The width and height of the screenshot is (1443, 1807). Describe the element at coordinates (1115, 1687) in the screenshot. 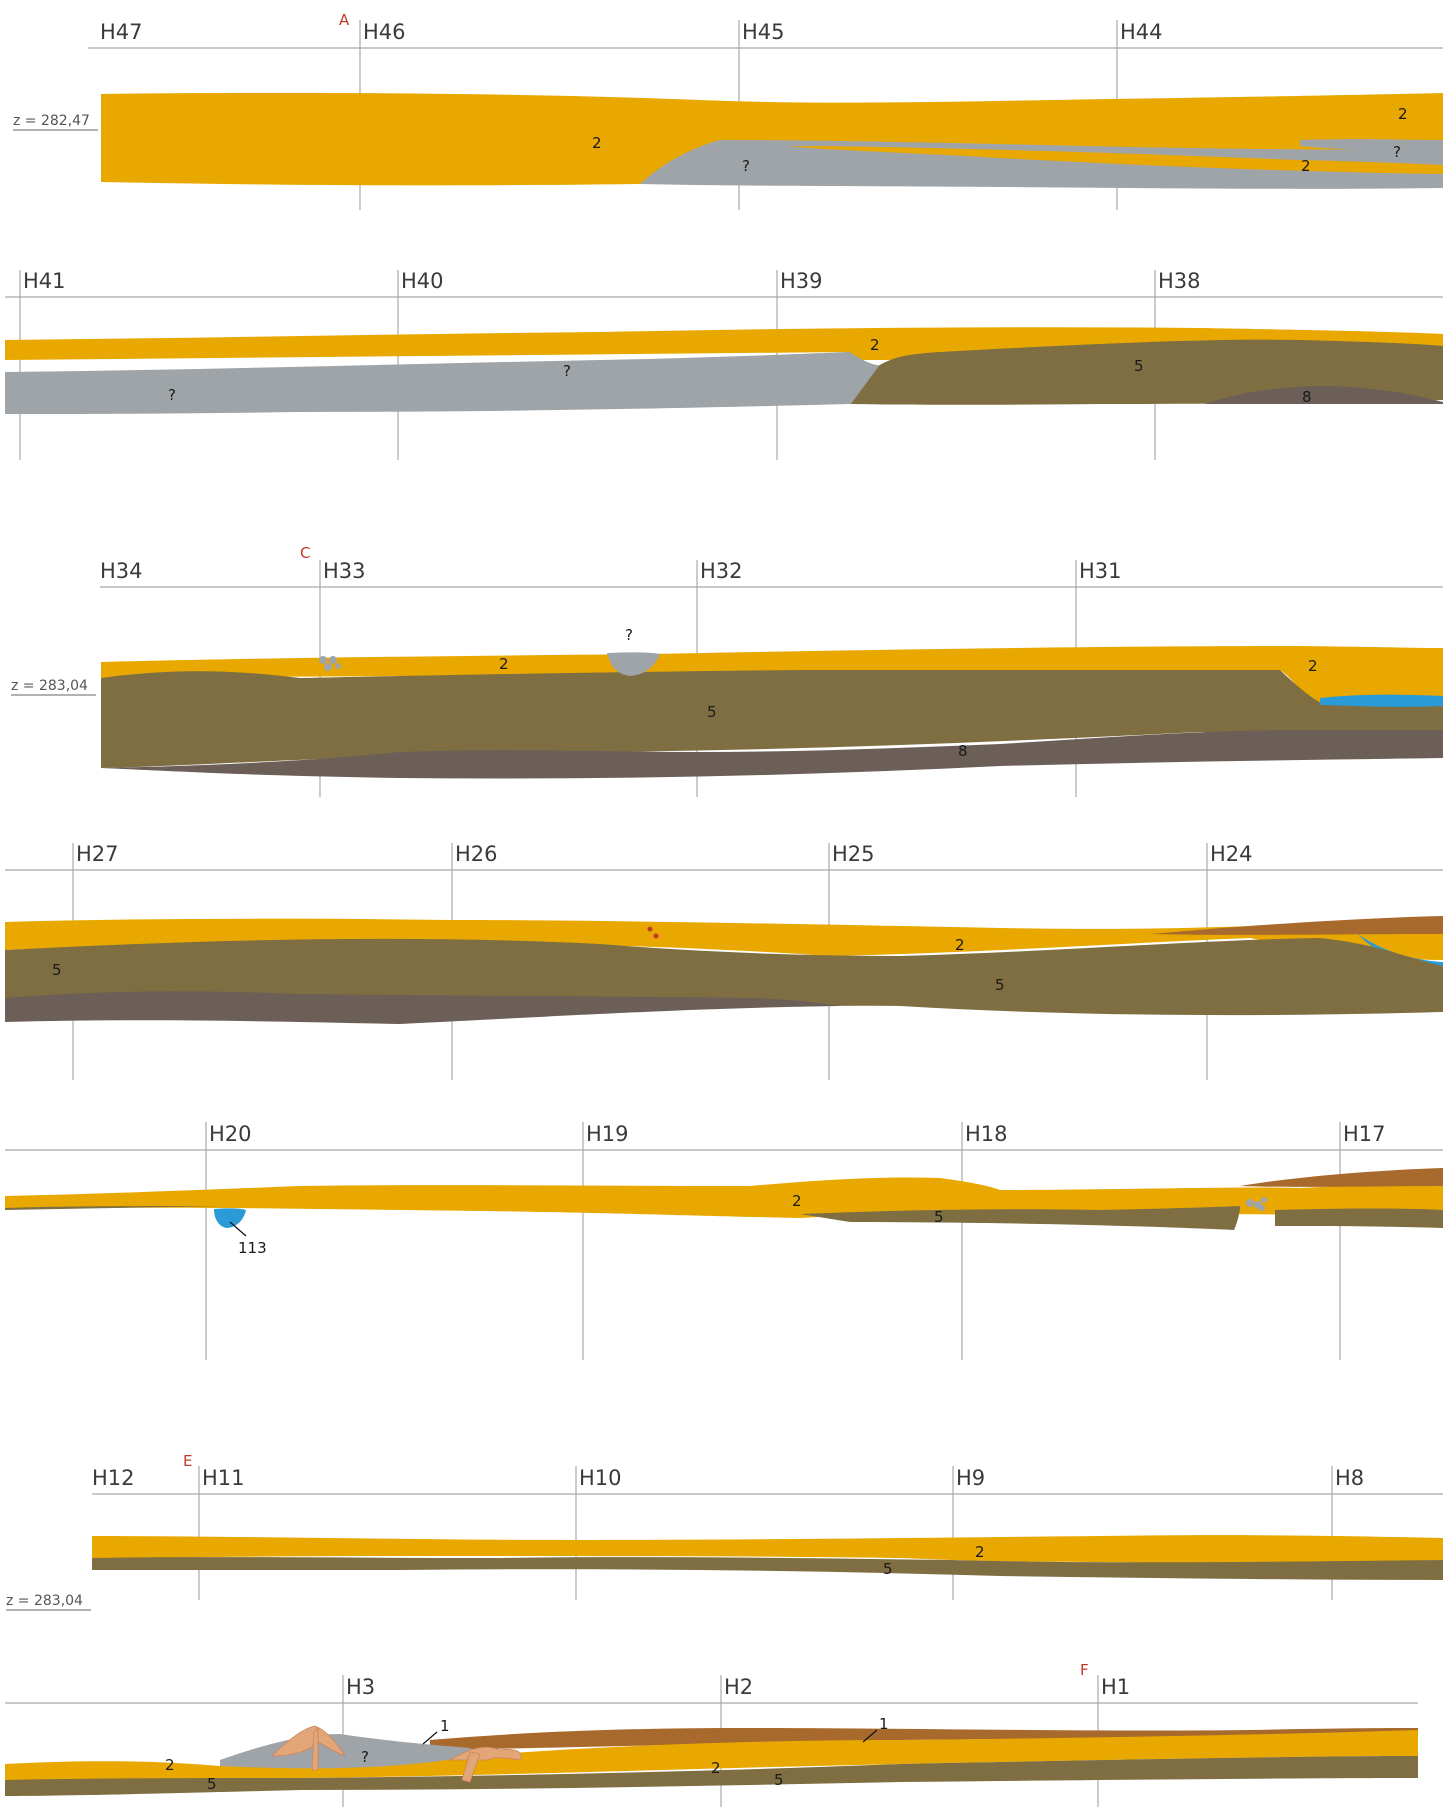

I see `grid-label: H1` at that location.